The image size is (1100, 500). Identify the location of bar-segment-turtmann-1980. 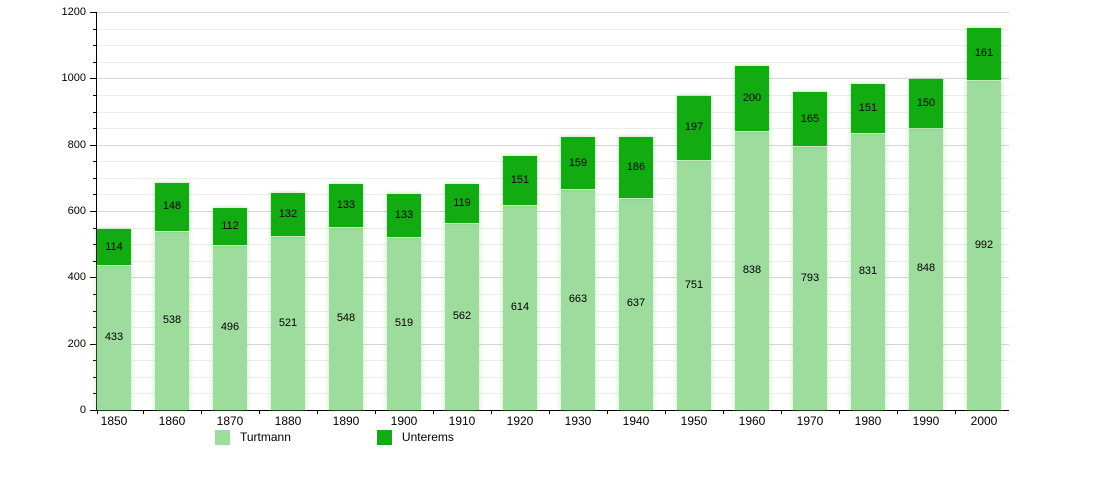
(868, 272).